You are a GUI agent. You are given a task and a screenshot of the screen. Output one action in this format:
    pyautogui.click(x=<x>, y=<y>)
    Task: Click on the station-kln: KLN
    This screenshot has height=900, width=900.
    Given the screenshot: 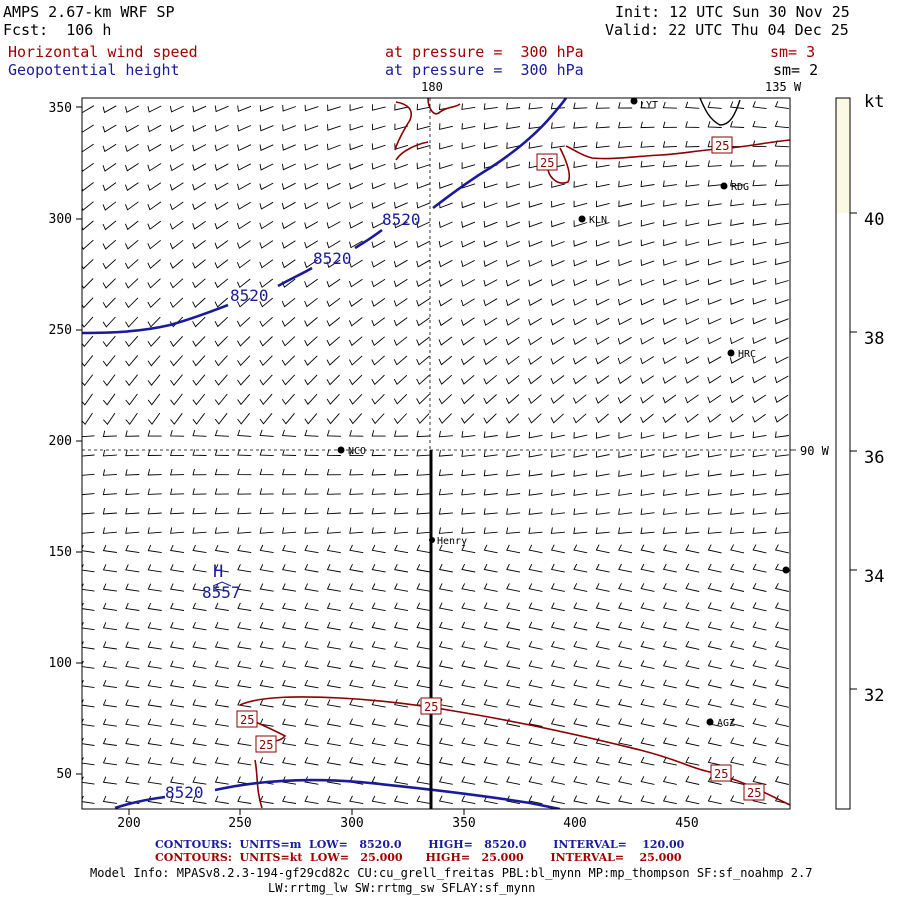 What is the action you would take?
    pyautogui.click(x=592, y=220)
    